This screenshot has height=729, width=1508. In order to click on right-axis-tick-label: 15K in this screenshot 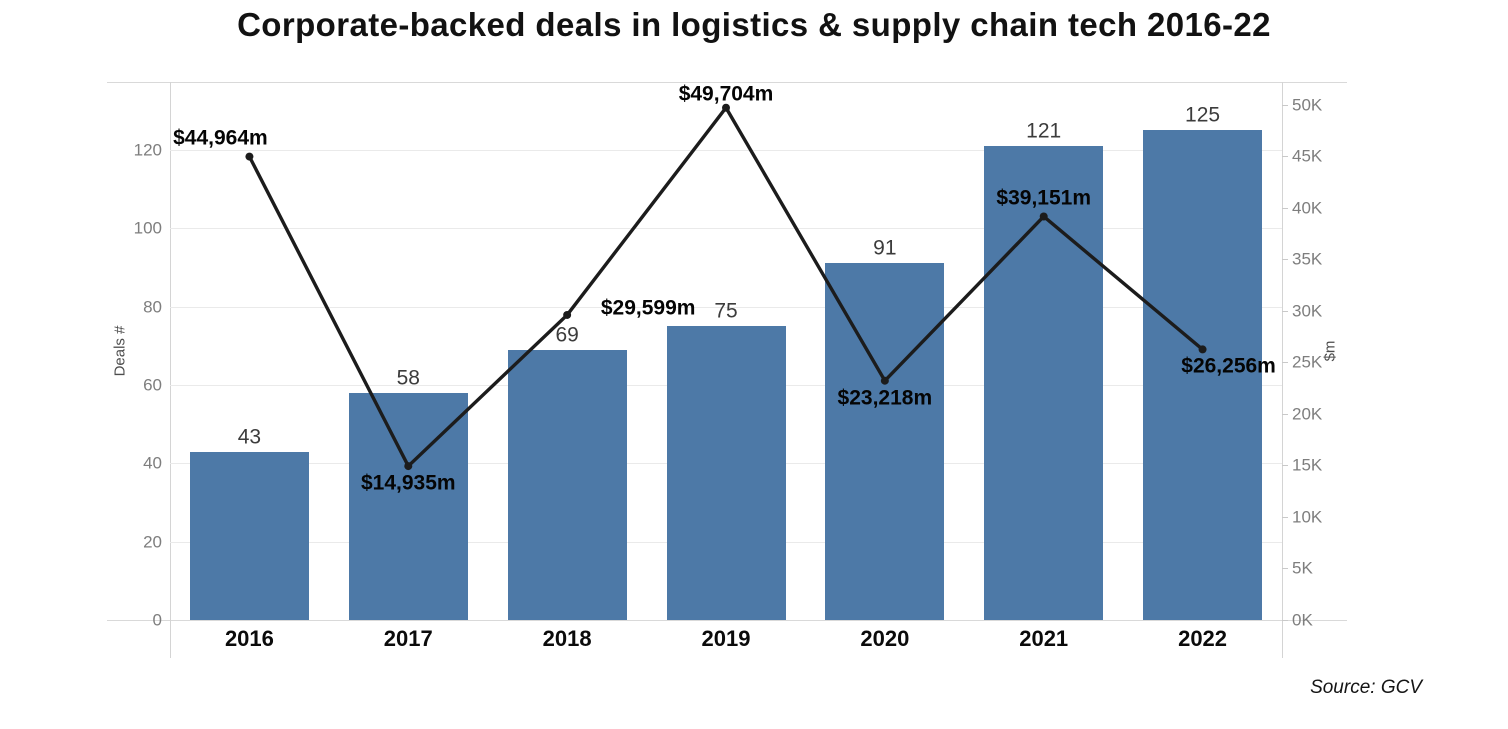, I will do `click(1307, 465)`.